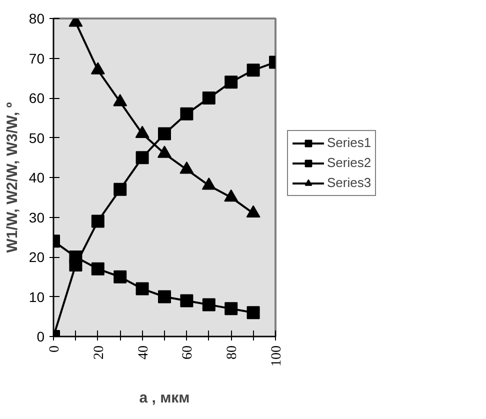 The image size is (486, 419). What do you see at coordinates (188, 353) in the screenshot?
I see `x-tick-label: 60` at bounding box center [188, 353].